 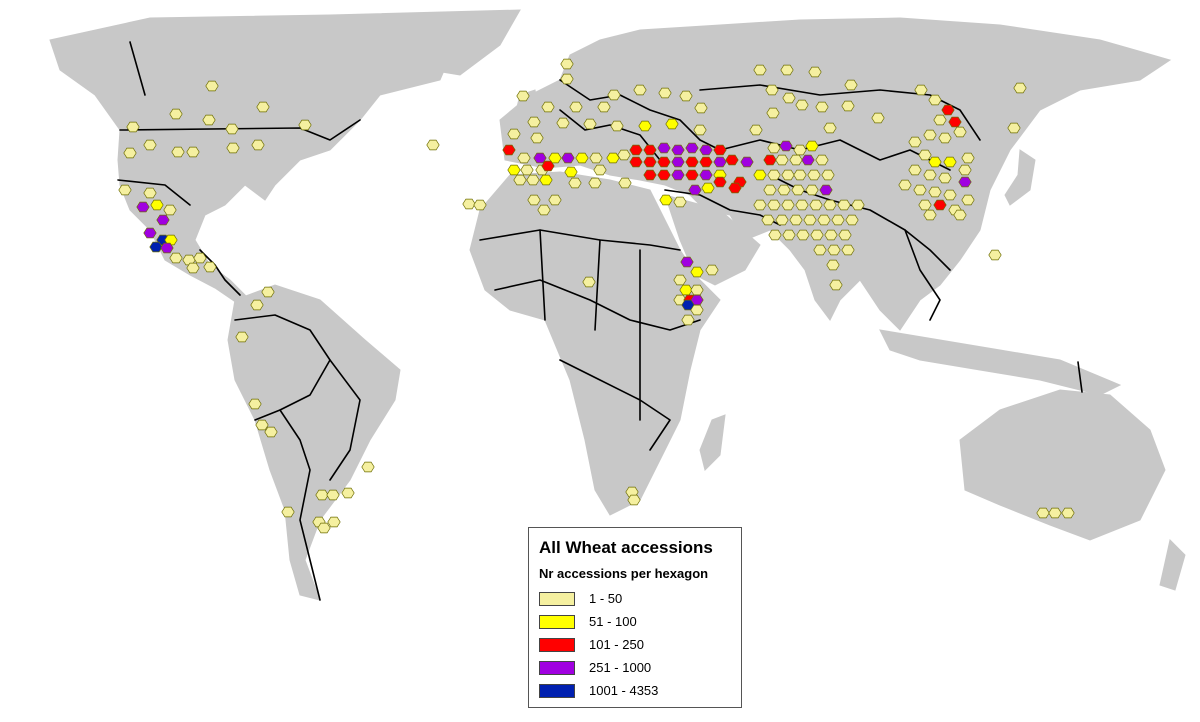 I want to click on land-north-america, so click(x=252, y=160).